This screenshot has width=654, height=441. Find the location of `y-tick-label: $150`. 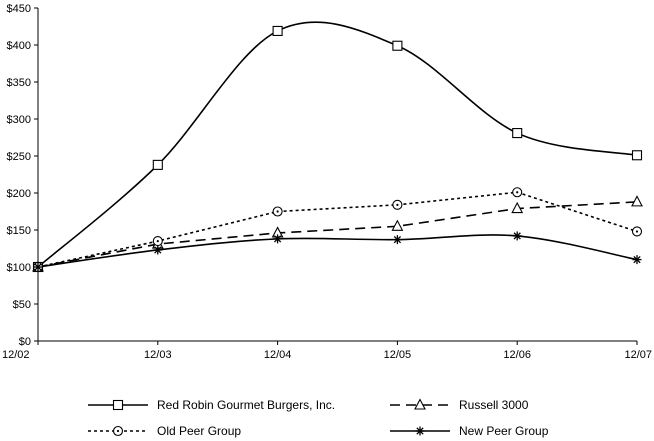

y-tick-label: $150 is located at coordinates (19, 231).